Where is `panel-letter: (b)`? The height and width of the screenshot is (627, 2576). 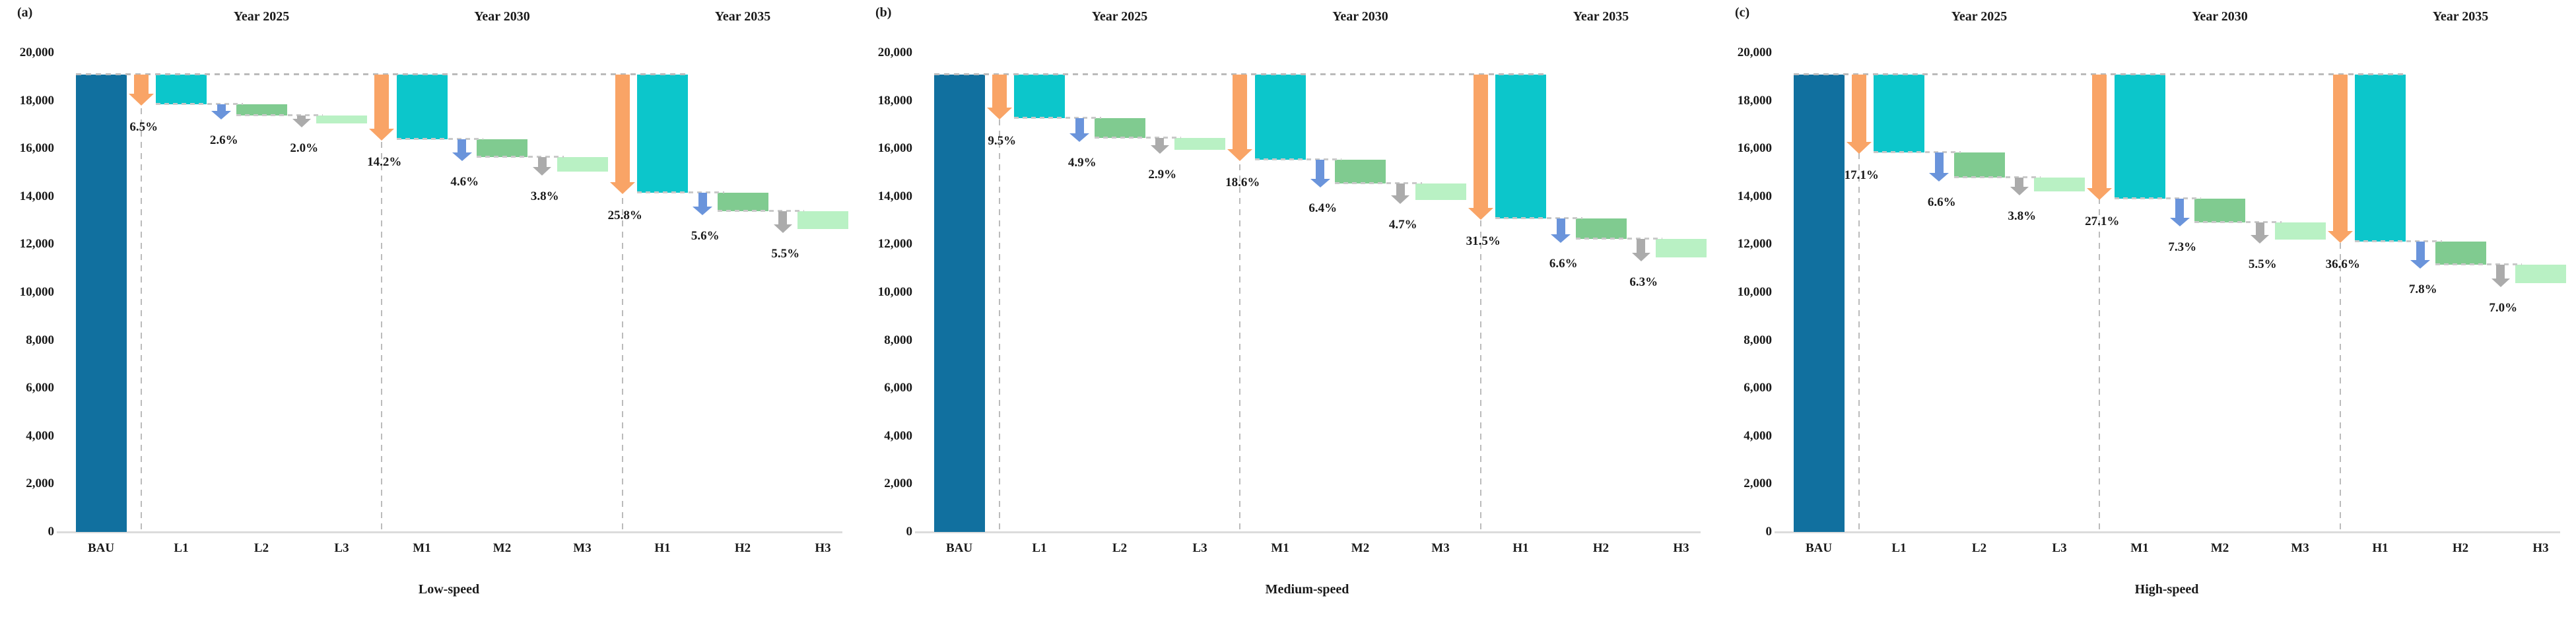
panel-letter: (b) is located at coordinates (884, 12).